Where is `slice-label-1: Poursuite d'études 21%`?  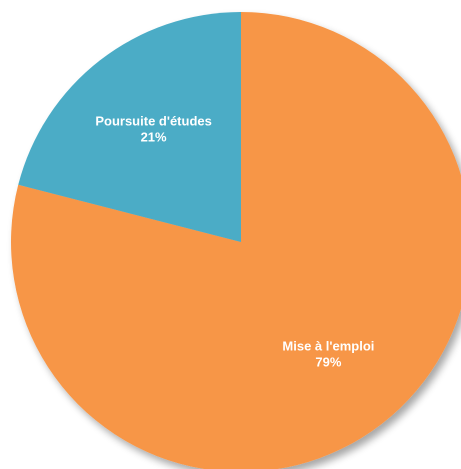 slice-label-1: Poursuite d'études 21% is located at coordinates (153, 128).